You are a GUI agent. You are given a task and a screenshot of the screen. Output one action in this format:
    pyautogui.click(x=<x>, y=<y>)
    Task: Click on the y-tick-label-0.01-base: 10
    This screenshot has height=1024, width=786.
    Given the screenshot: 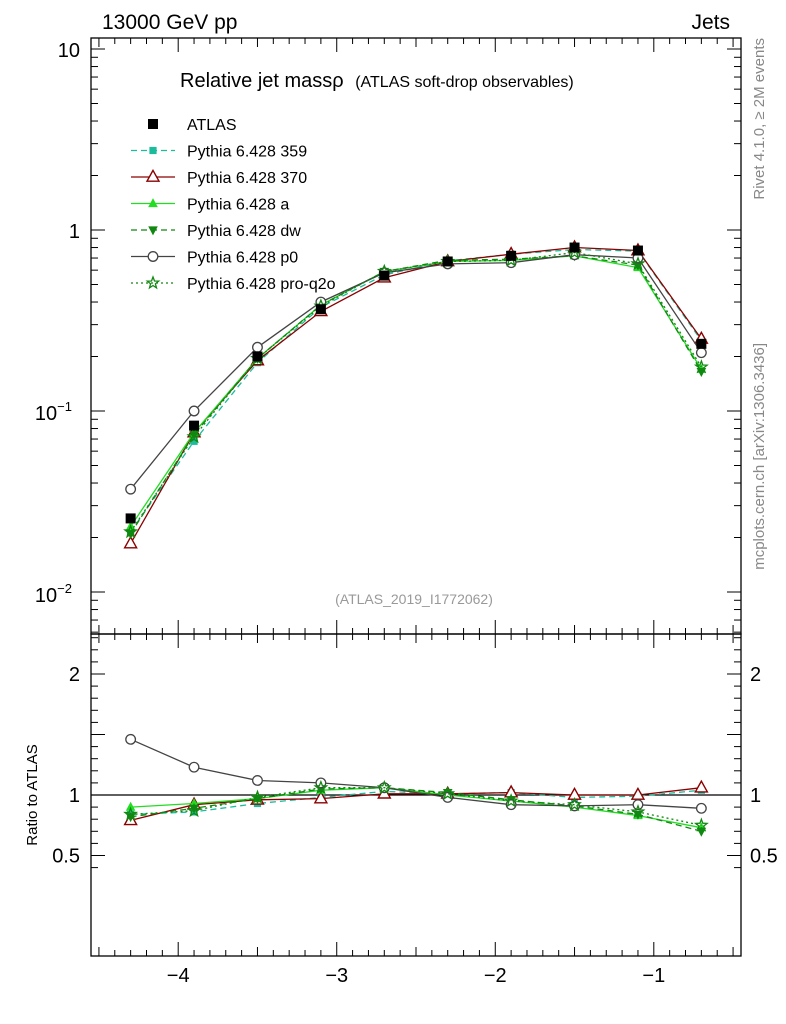 What is the action you would take?
    pyautogui.click(x=46, y=596)
    